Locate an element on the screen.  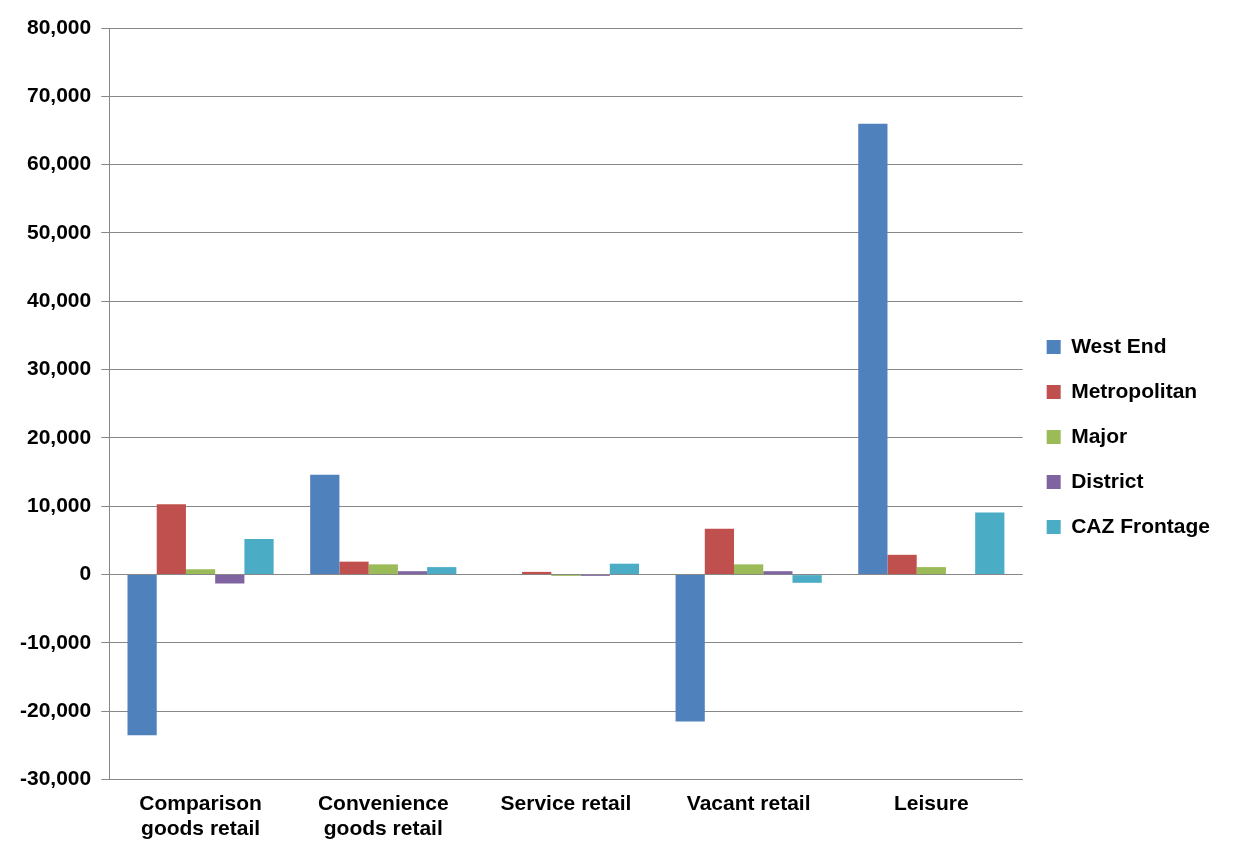
legend-label: District is located at coordinates (1107, 480).